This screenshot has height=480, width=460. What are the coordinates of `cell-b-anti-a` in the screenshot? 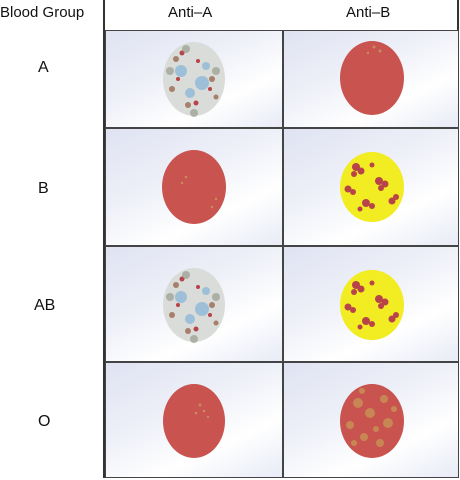 It's located at (194, 187).